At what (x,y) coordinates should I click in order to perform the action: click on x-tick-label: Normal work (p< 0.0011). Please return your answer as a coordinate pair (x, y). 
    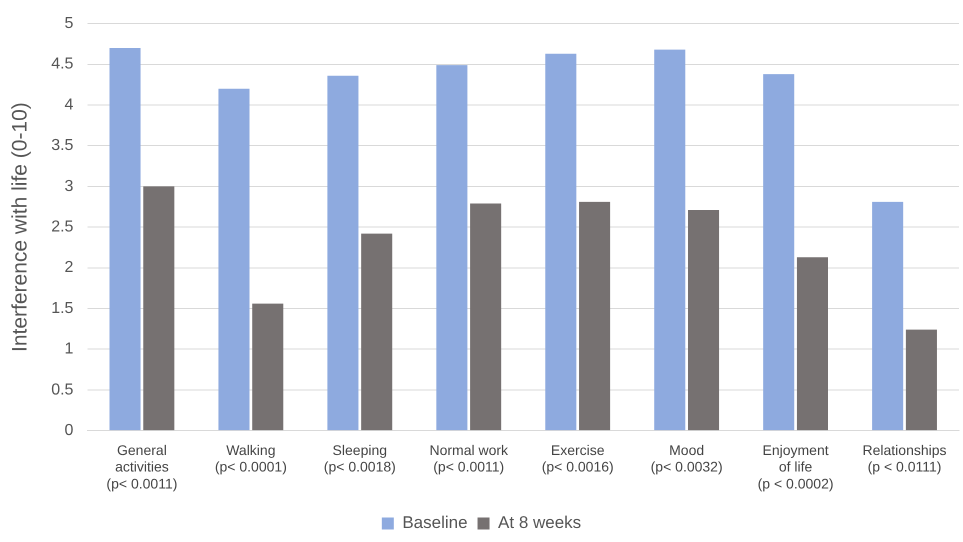
    Looking at the image, I should click on (469, 458).